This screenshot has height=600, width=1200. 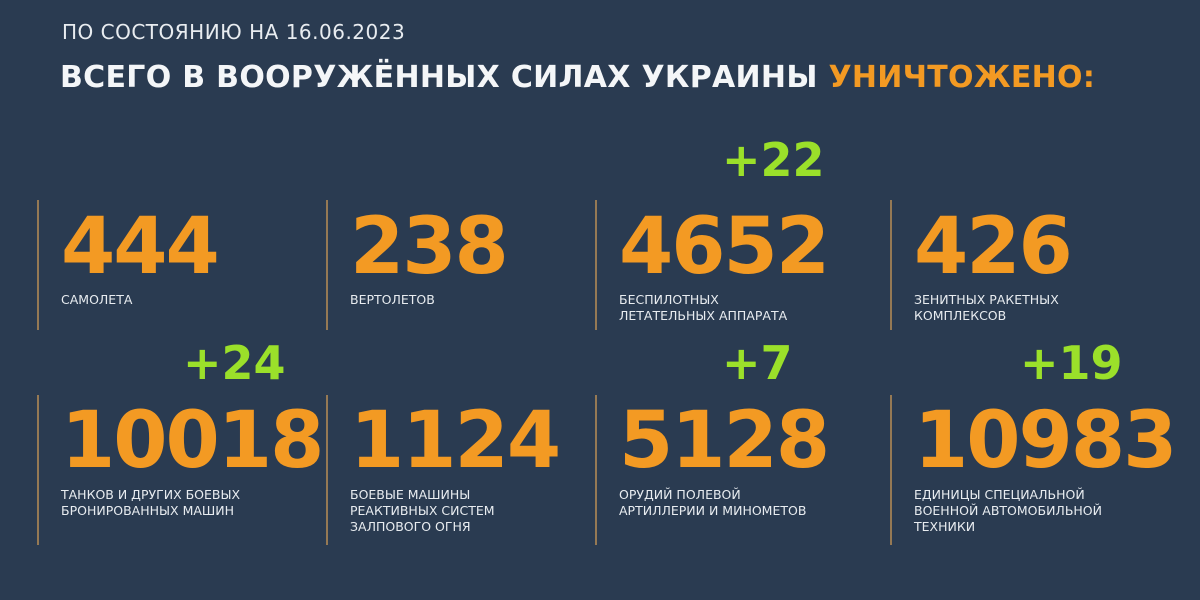 I want to click on stat-value: 4652, so click(x=724, y=247).